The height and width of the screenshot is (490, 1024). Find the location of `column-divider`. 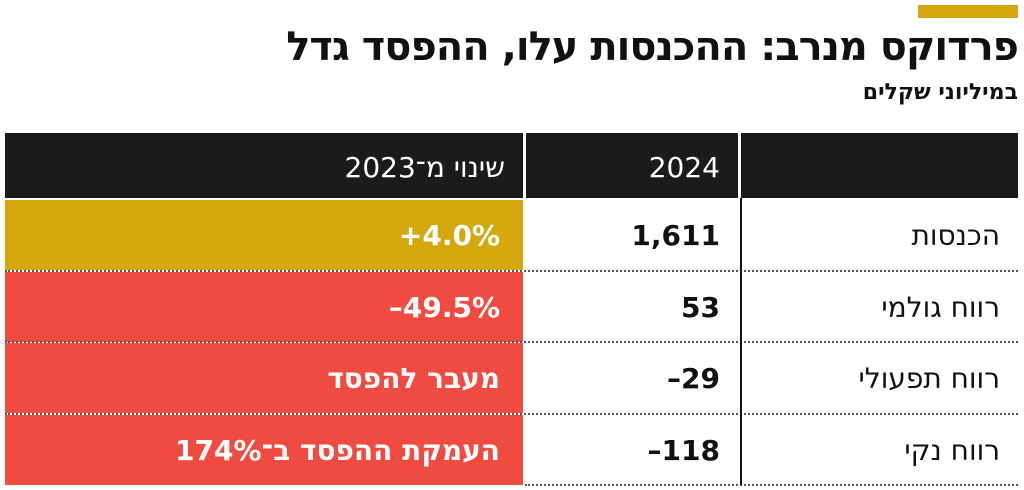

column-divider is located at coordinates (741, 341).